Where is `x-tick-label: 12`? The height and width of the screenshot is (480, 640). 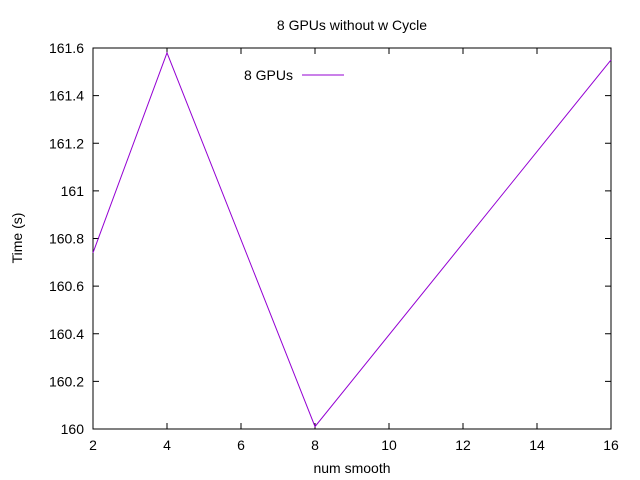 x-tick-label: 12 is located at coordinates (463, 445).